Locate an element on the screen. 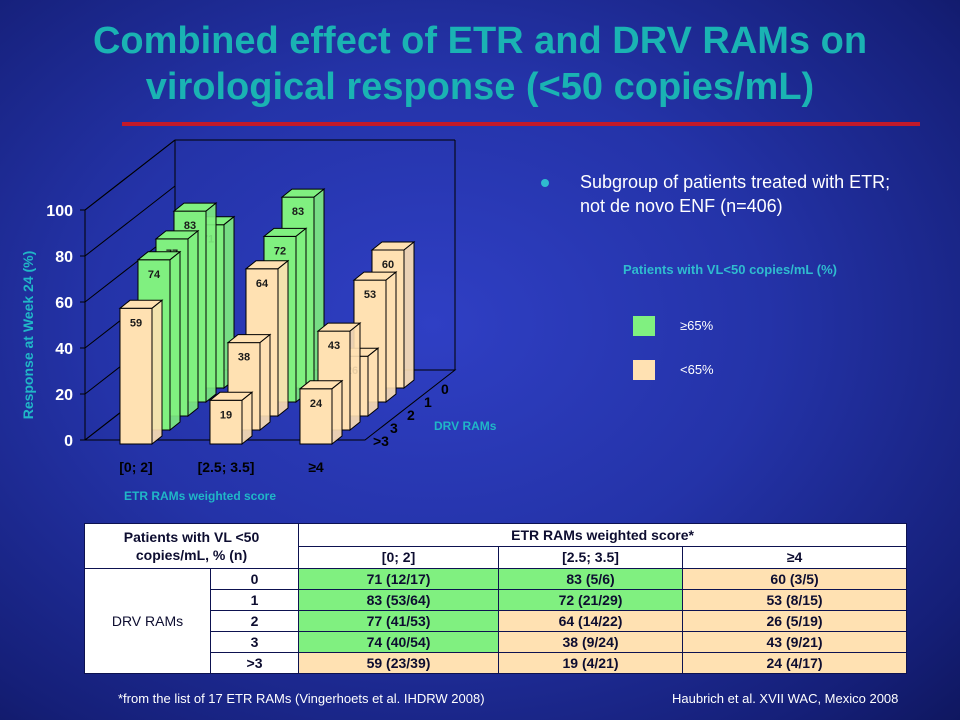  table-cell: 59 (23/39) is located at coordinates (399, 663).